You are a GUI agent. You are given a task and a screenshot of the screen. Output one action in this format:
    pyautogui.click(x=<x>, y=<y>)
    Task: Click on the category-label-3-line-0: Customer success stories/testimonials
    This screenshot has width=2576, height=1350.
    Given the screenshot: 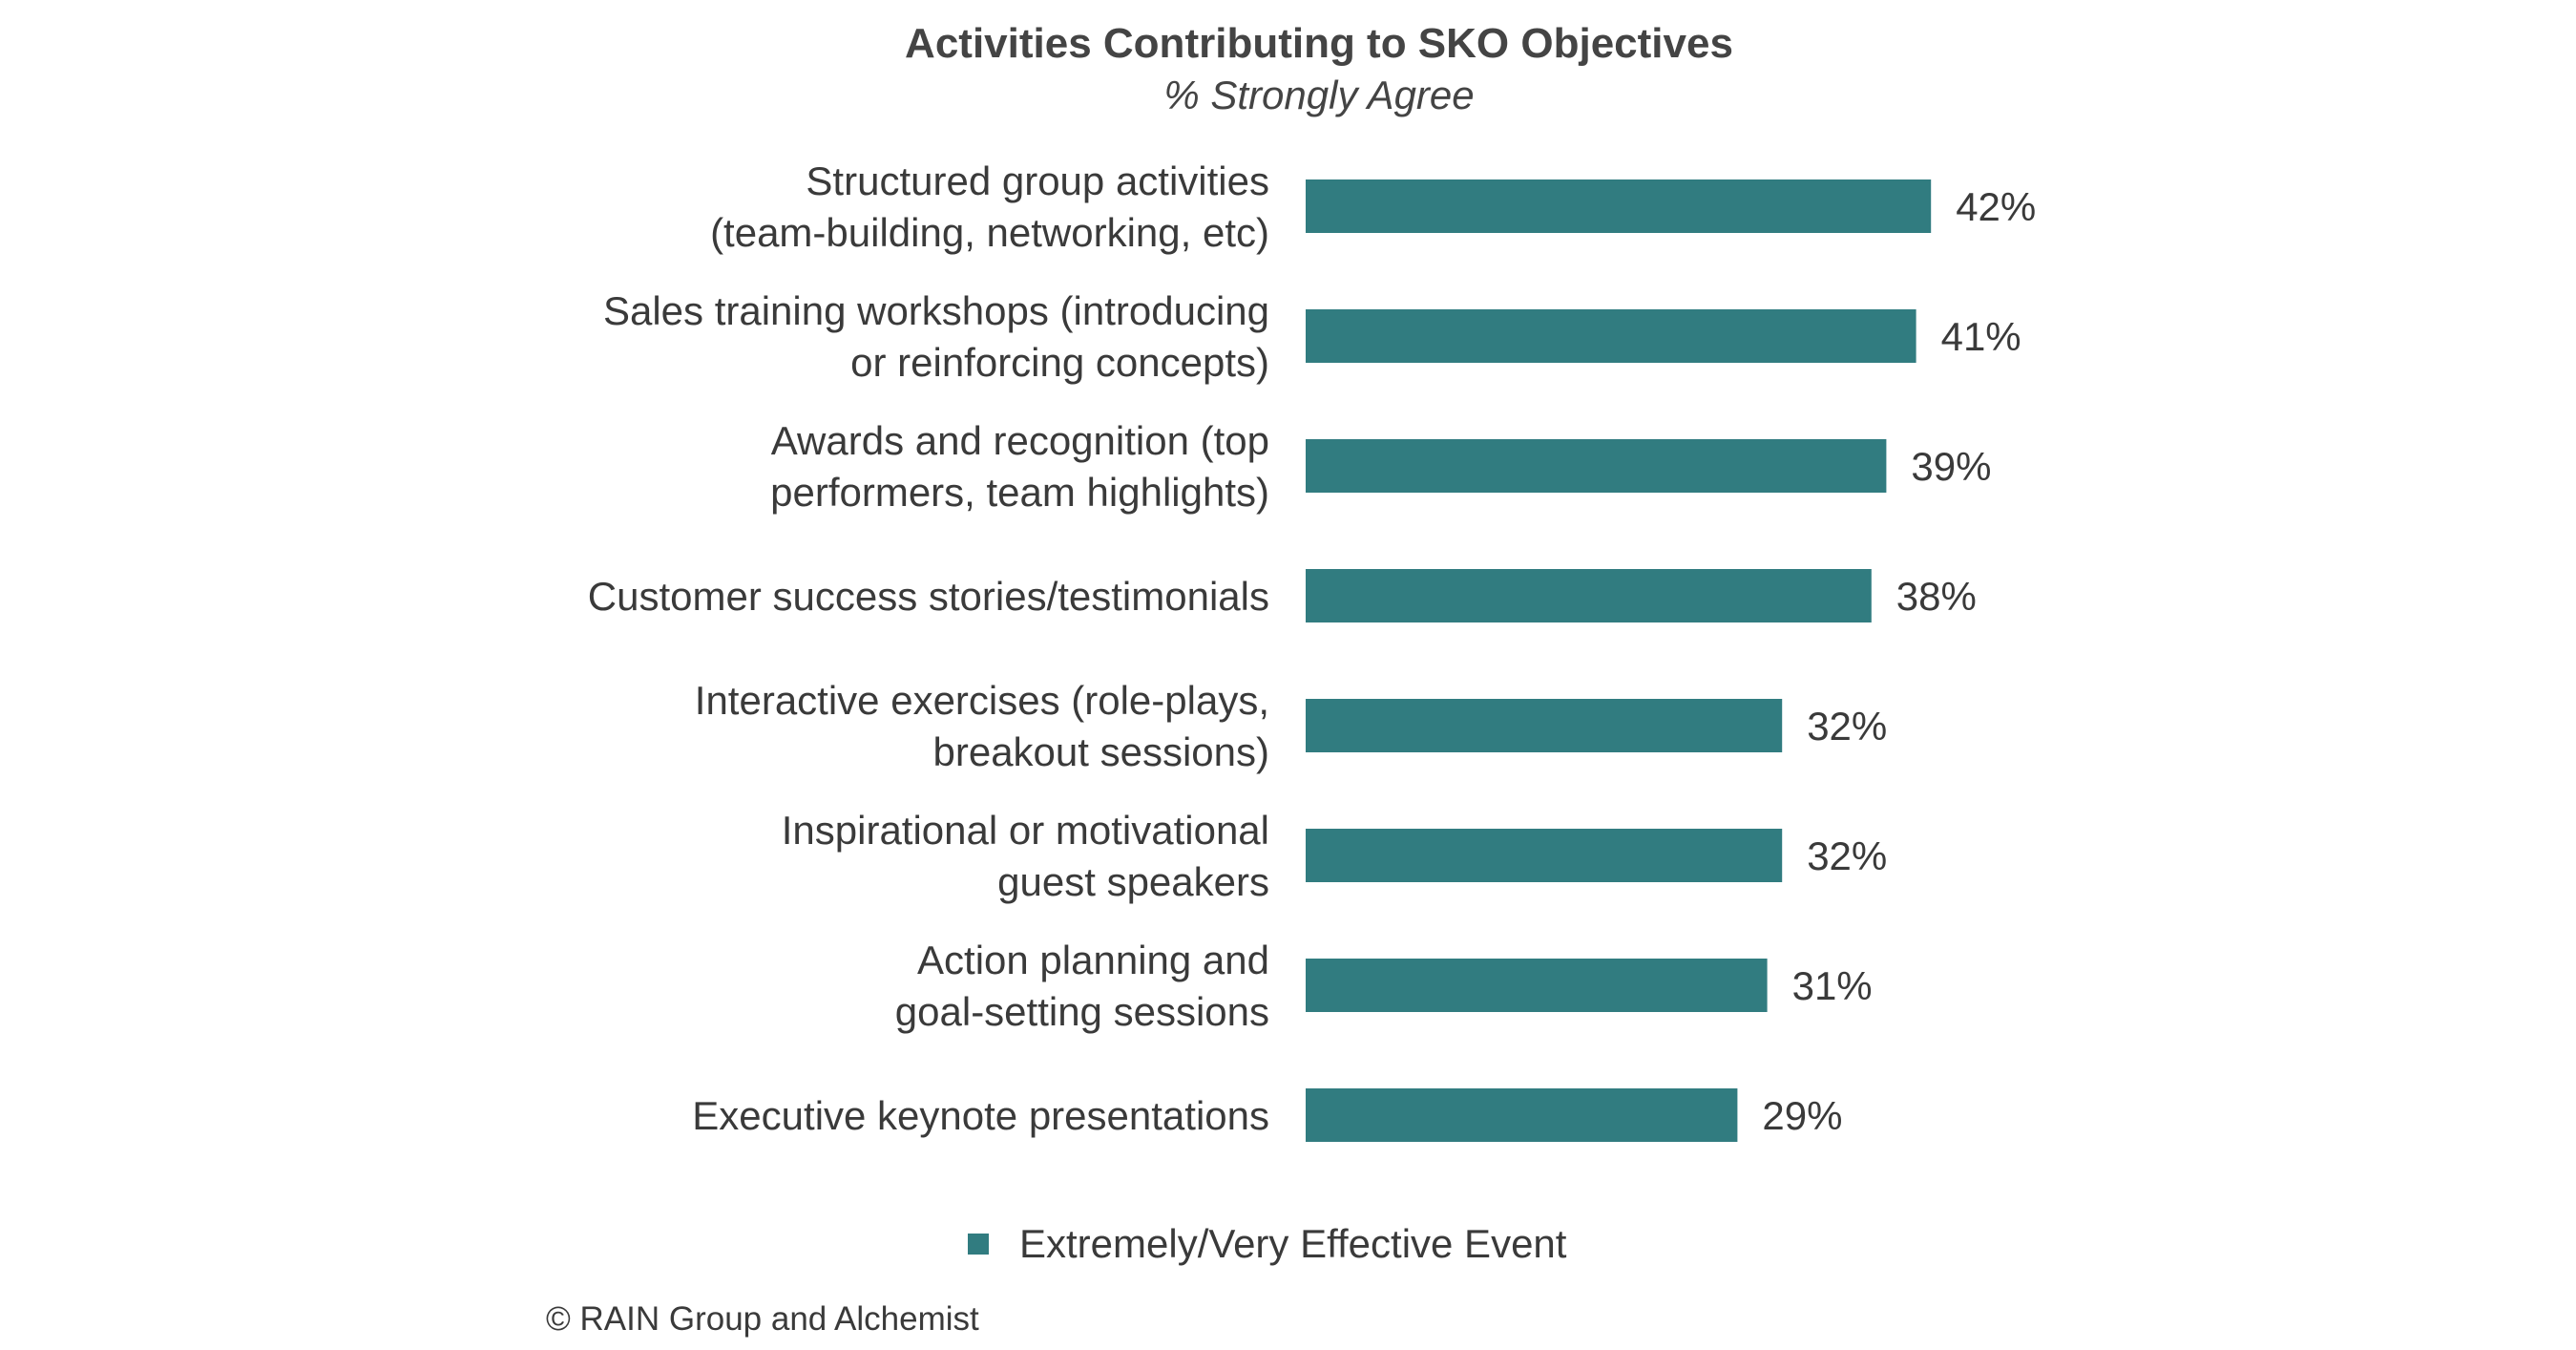 What is the action you would take?
    pyautogui.click(x=928, y=596)
    